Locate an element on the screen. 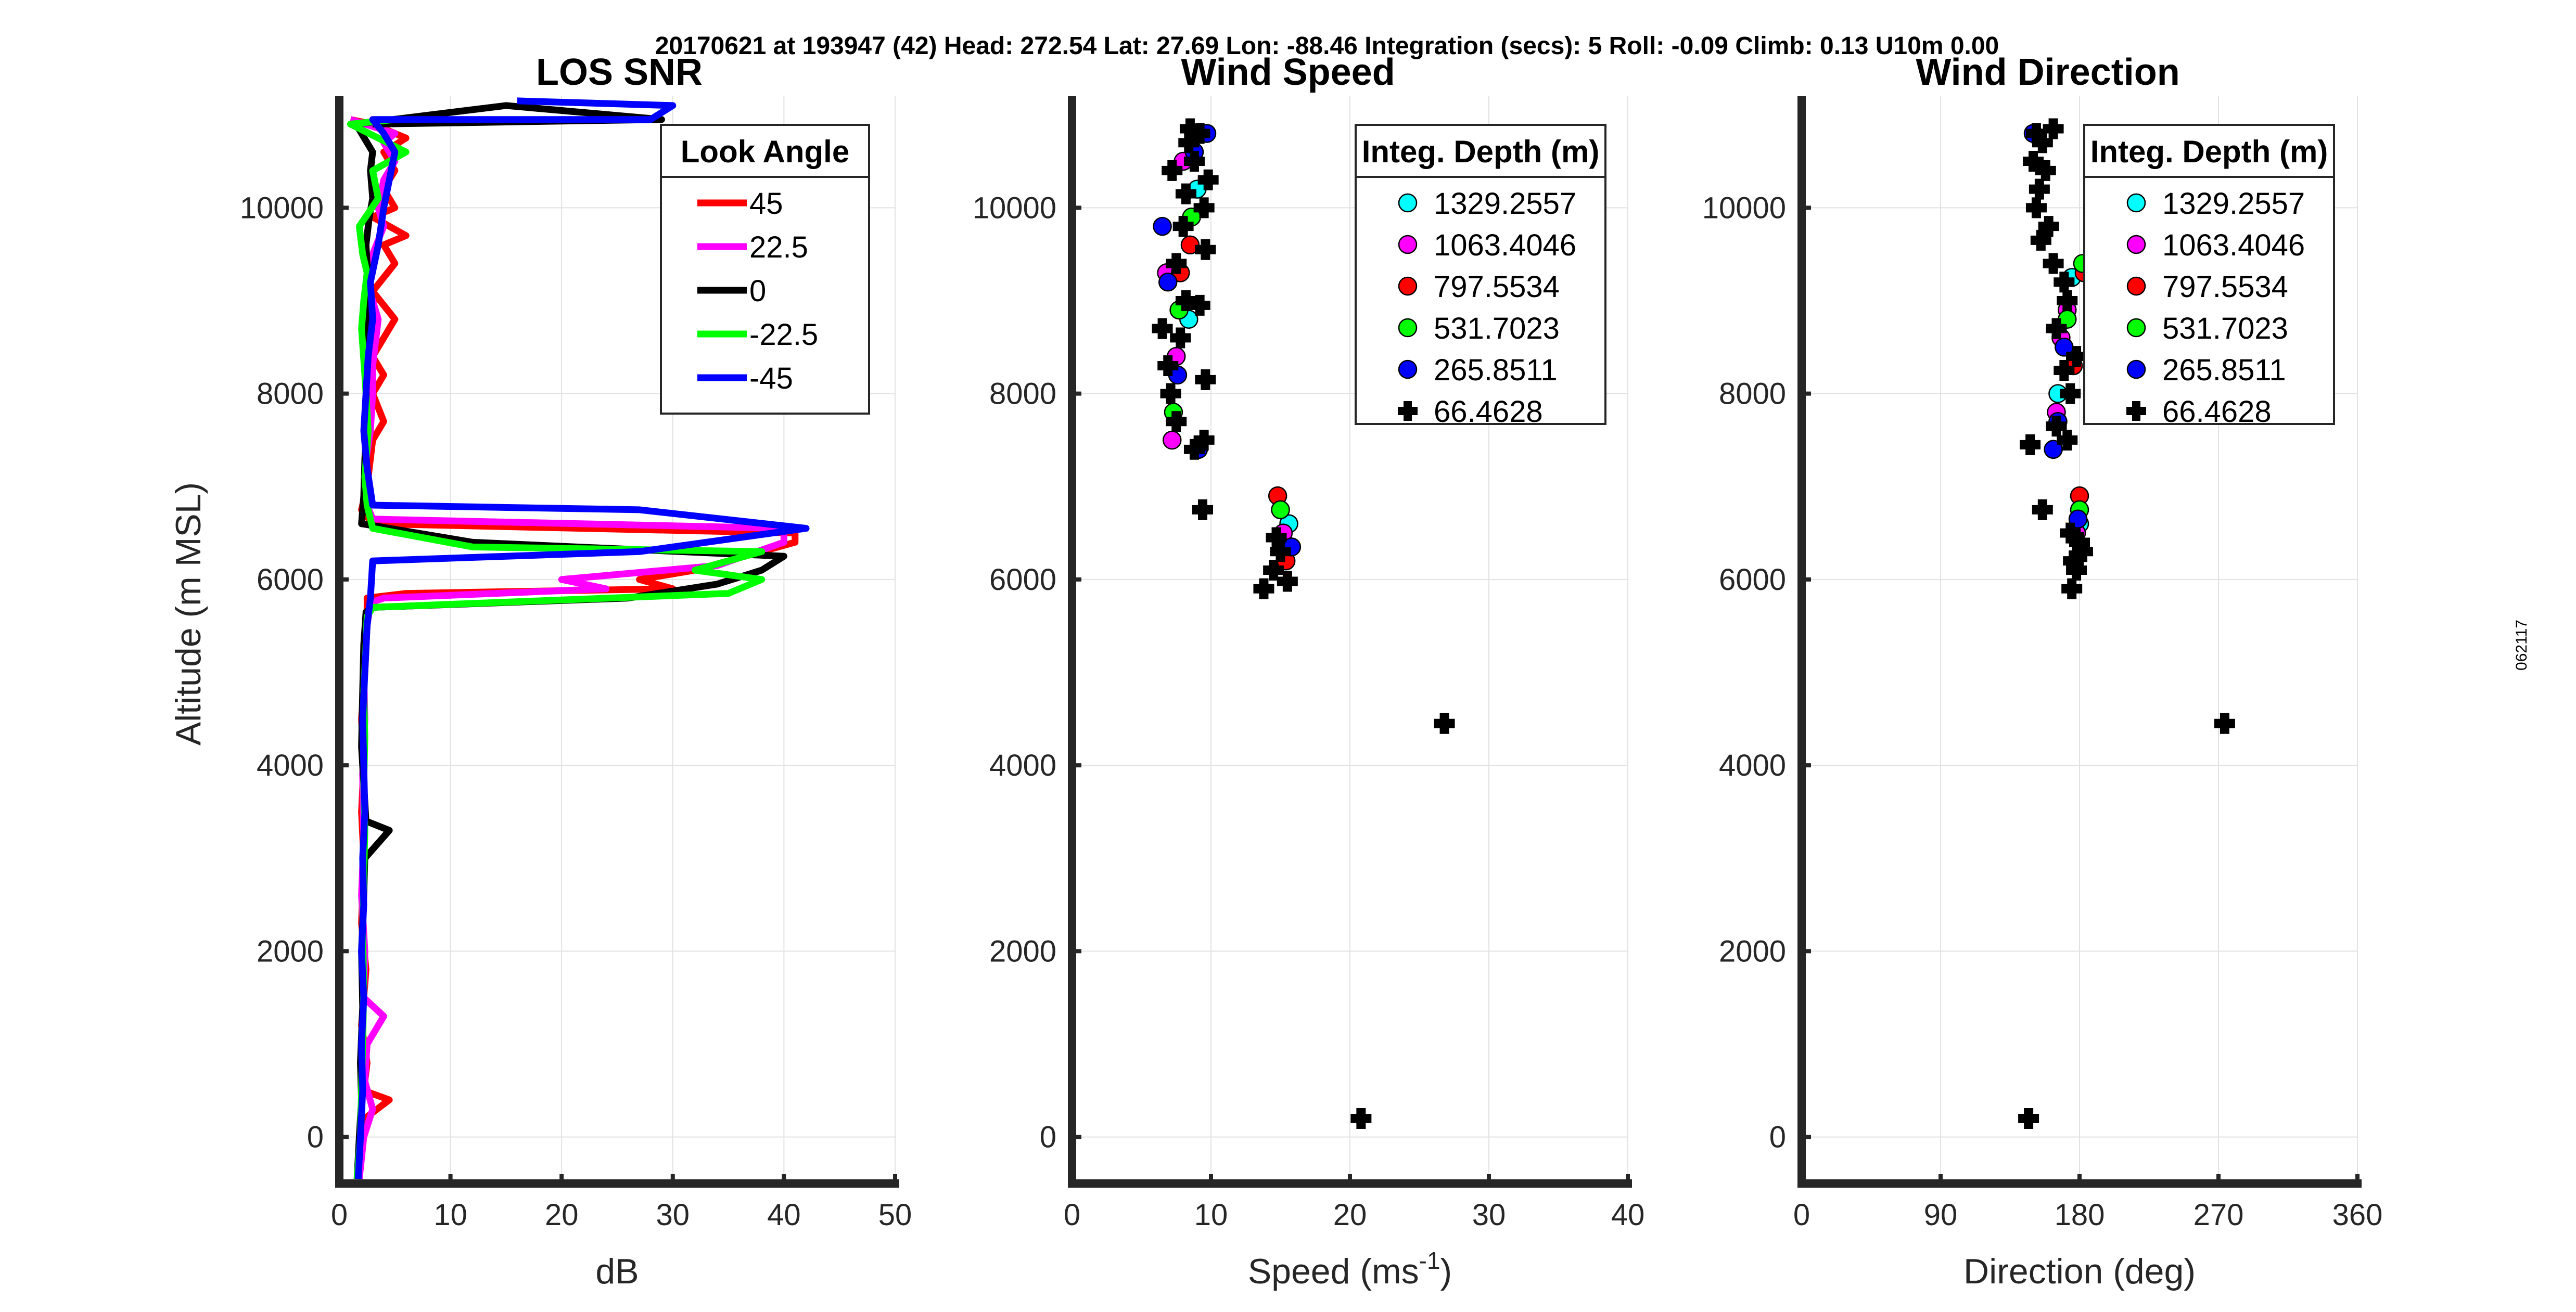 This screenshot has width=2576, height=1312. x-tick-label: 90 is located at coordinates (1941, 1215).